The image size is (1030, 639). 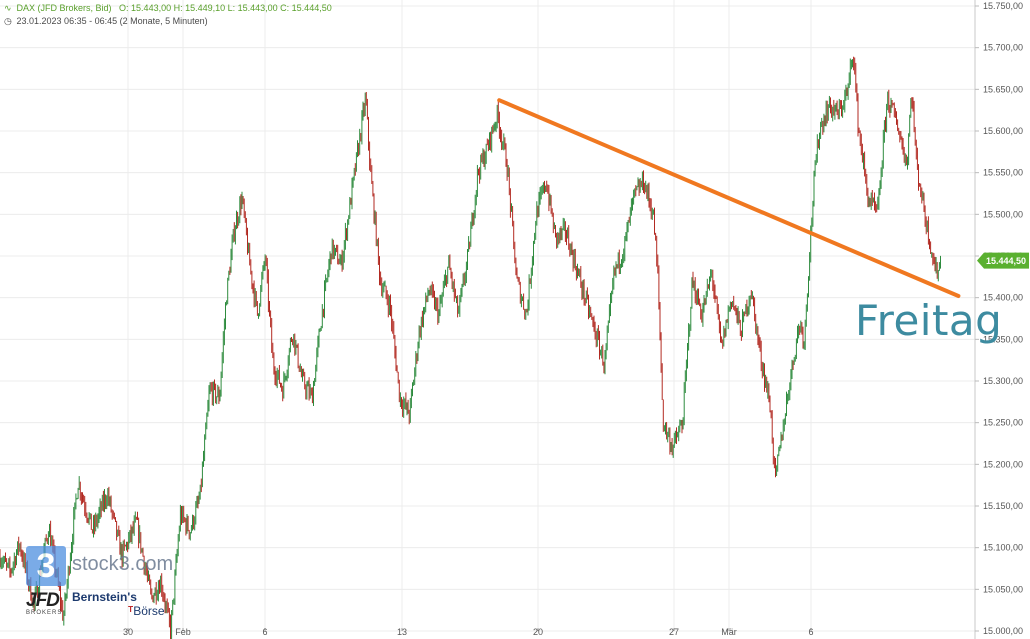 I want to click on bernsteins-accent-icon: ᵀ, so click(x=131, y=611).